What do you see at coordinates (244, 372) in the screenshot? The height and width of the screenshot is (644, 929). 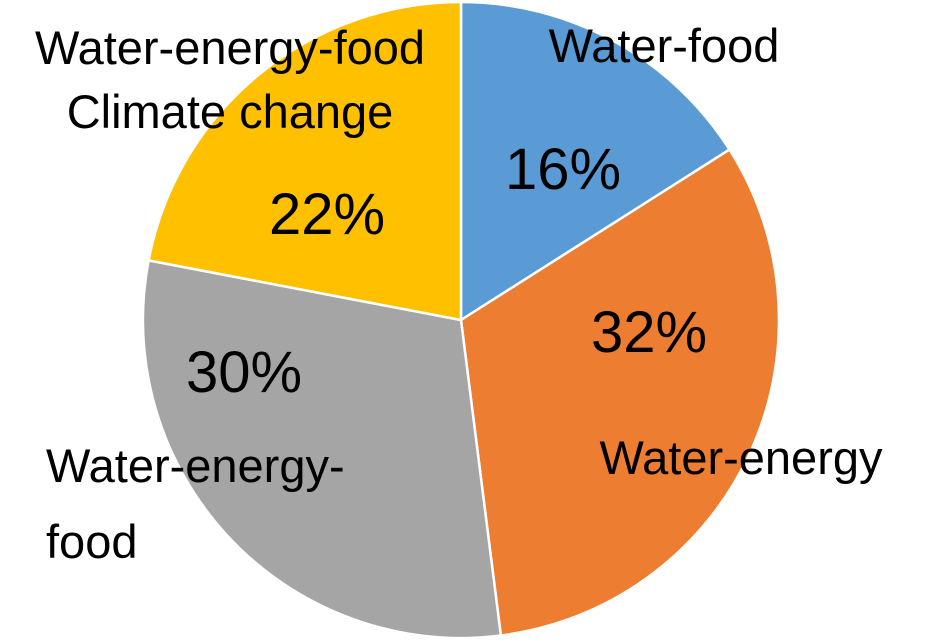 I see `value-label-water-energy-food: 30%` at bounding box center [244, 372].